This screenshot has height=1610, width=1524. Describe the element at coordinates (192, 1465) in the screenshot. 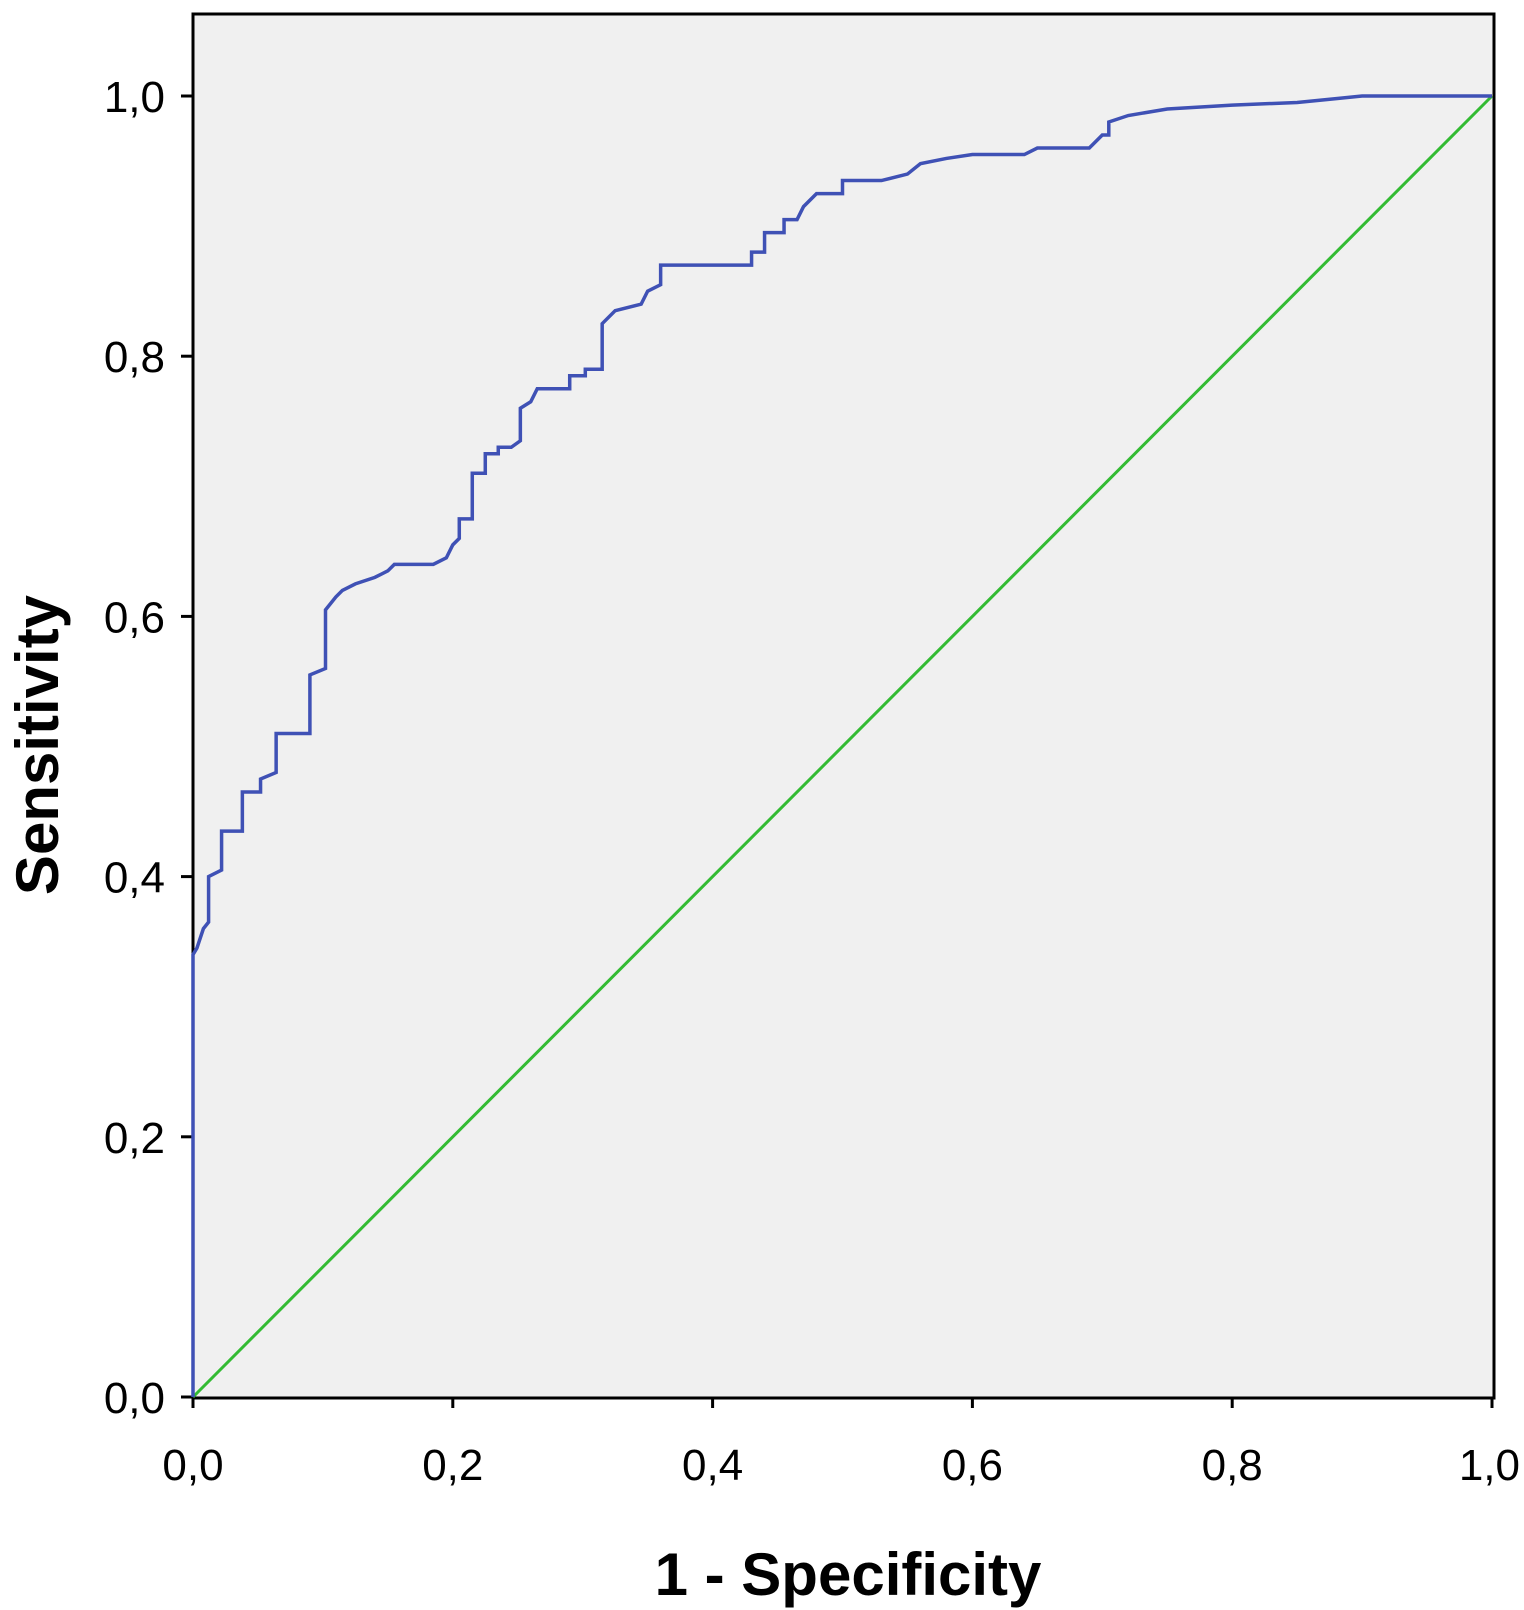

I see `x-tick-label: 0,0` at that location.